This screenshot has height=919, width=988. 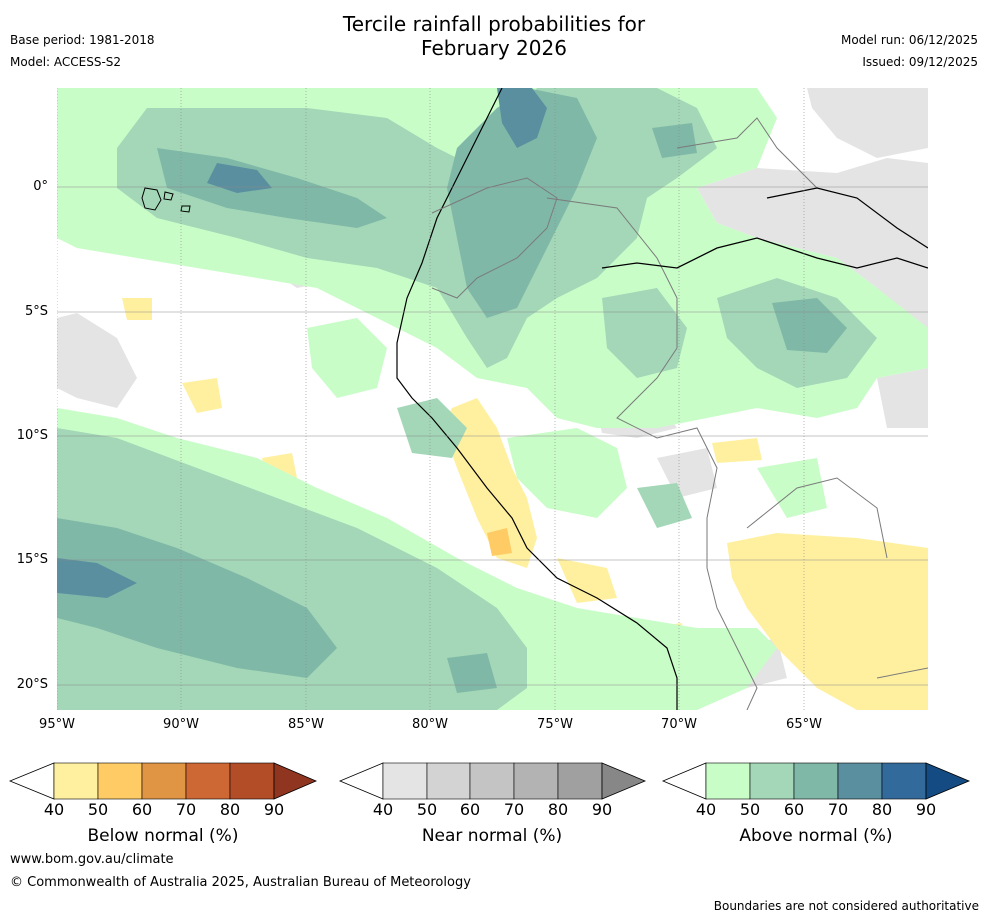 What do you see at coordinates (186, 809) in the screenshot?
I see `below-tick-70: 70` at bounding box center [186, 809].